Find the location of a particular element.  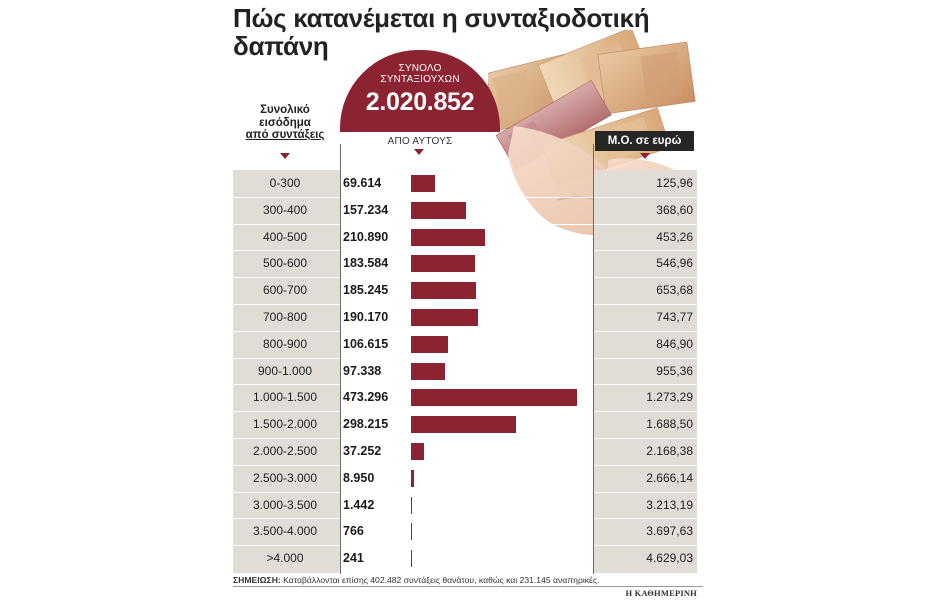

income-column-header: Συνολικό εισόδημα από συντάξεις is located at coordinates (285, 123).